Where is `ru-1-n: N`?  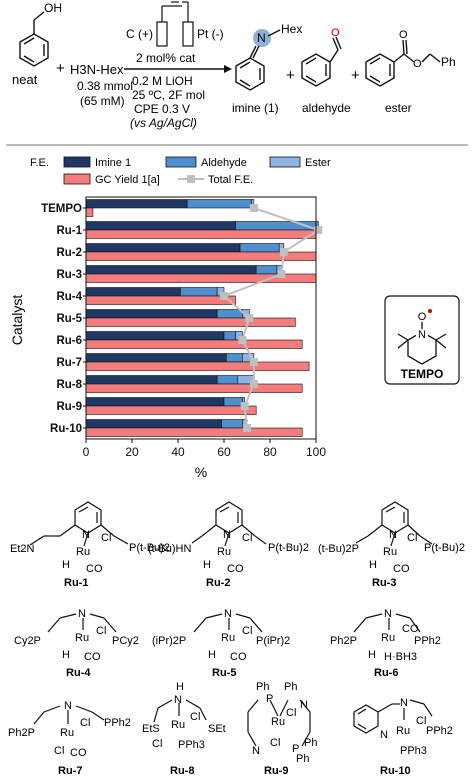 ru-1-n: N is located at coordinates (86, 535).